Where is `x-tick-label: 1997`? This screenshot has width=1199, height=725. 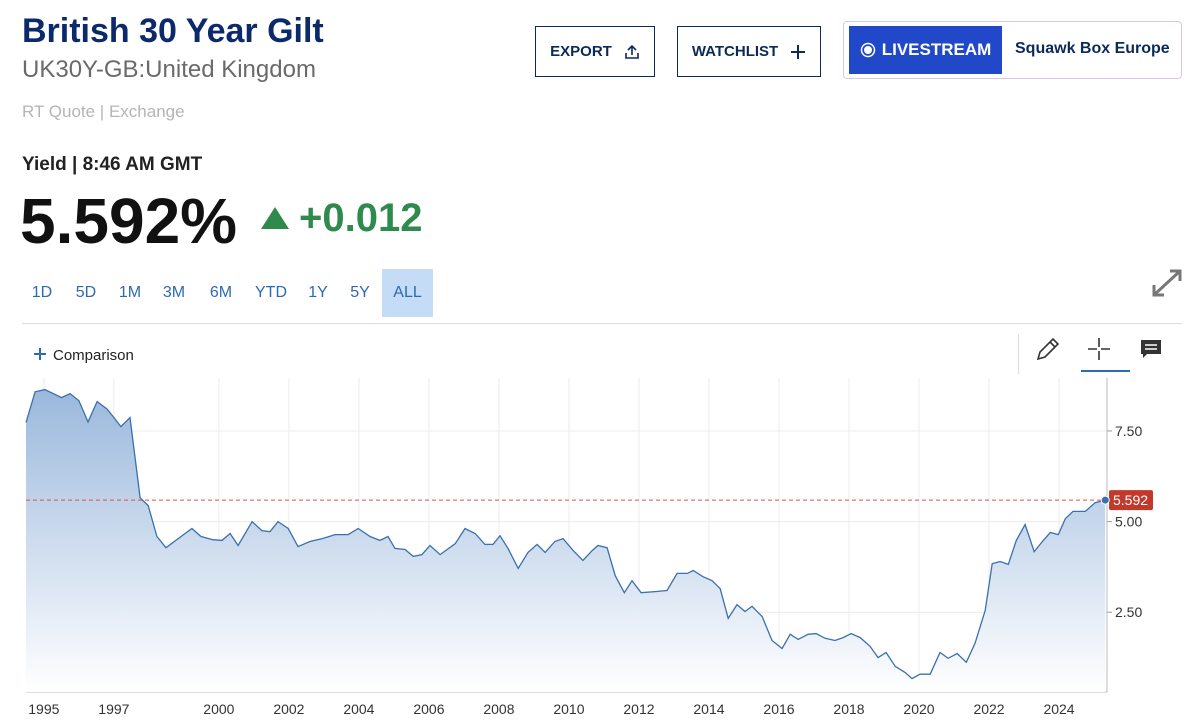
x-tick-label: 1997 is located at coordinates (113, 709).